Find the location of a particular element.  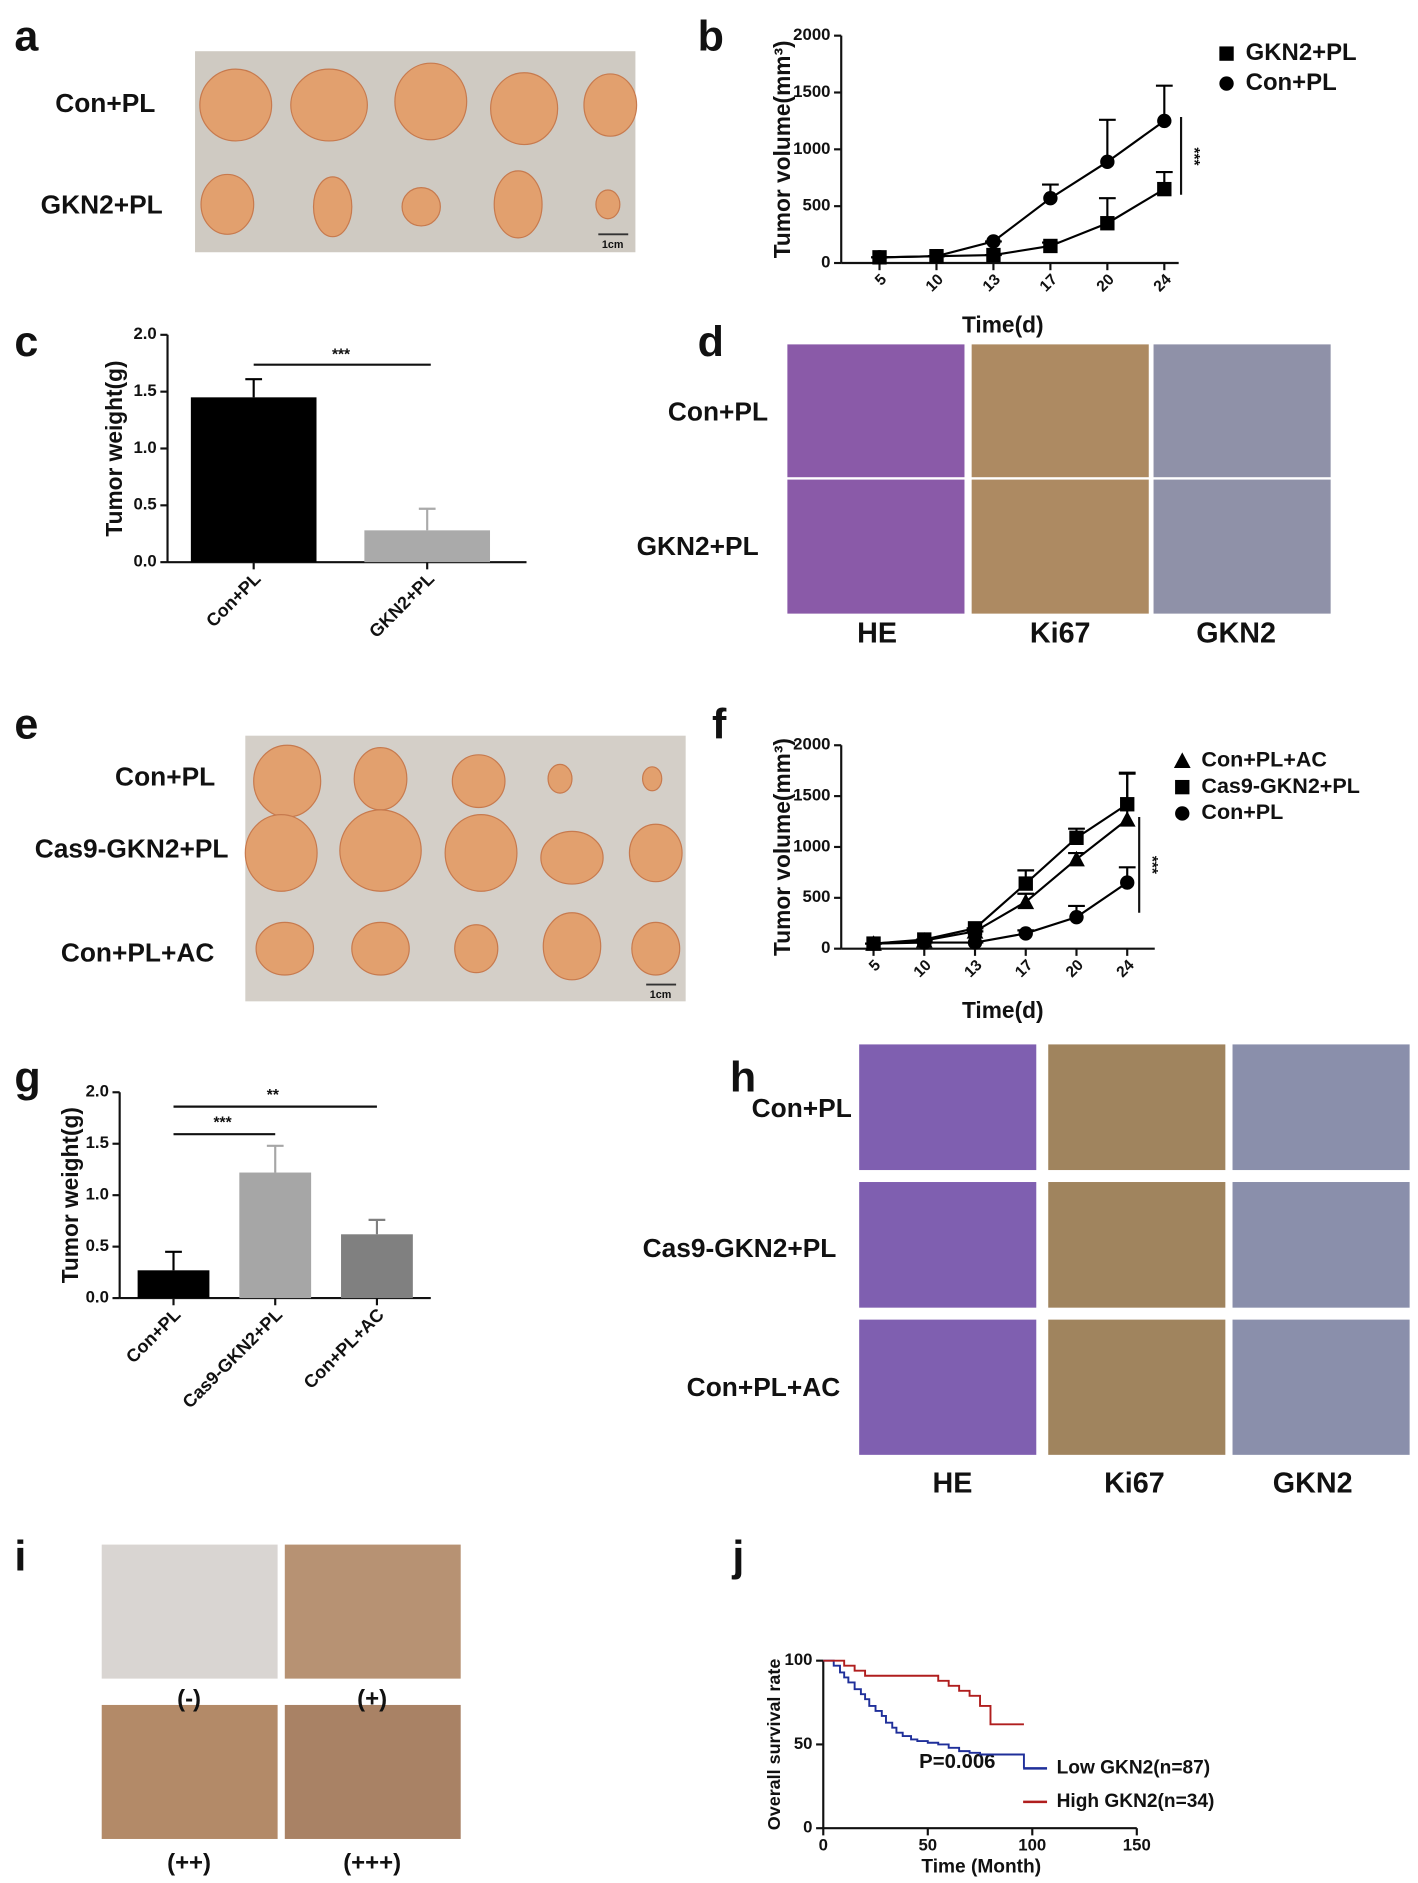

x-tick-label: 24 is located at coordinates (1163, 283).